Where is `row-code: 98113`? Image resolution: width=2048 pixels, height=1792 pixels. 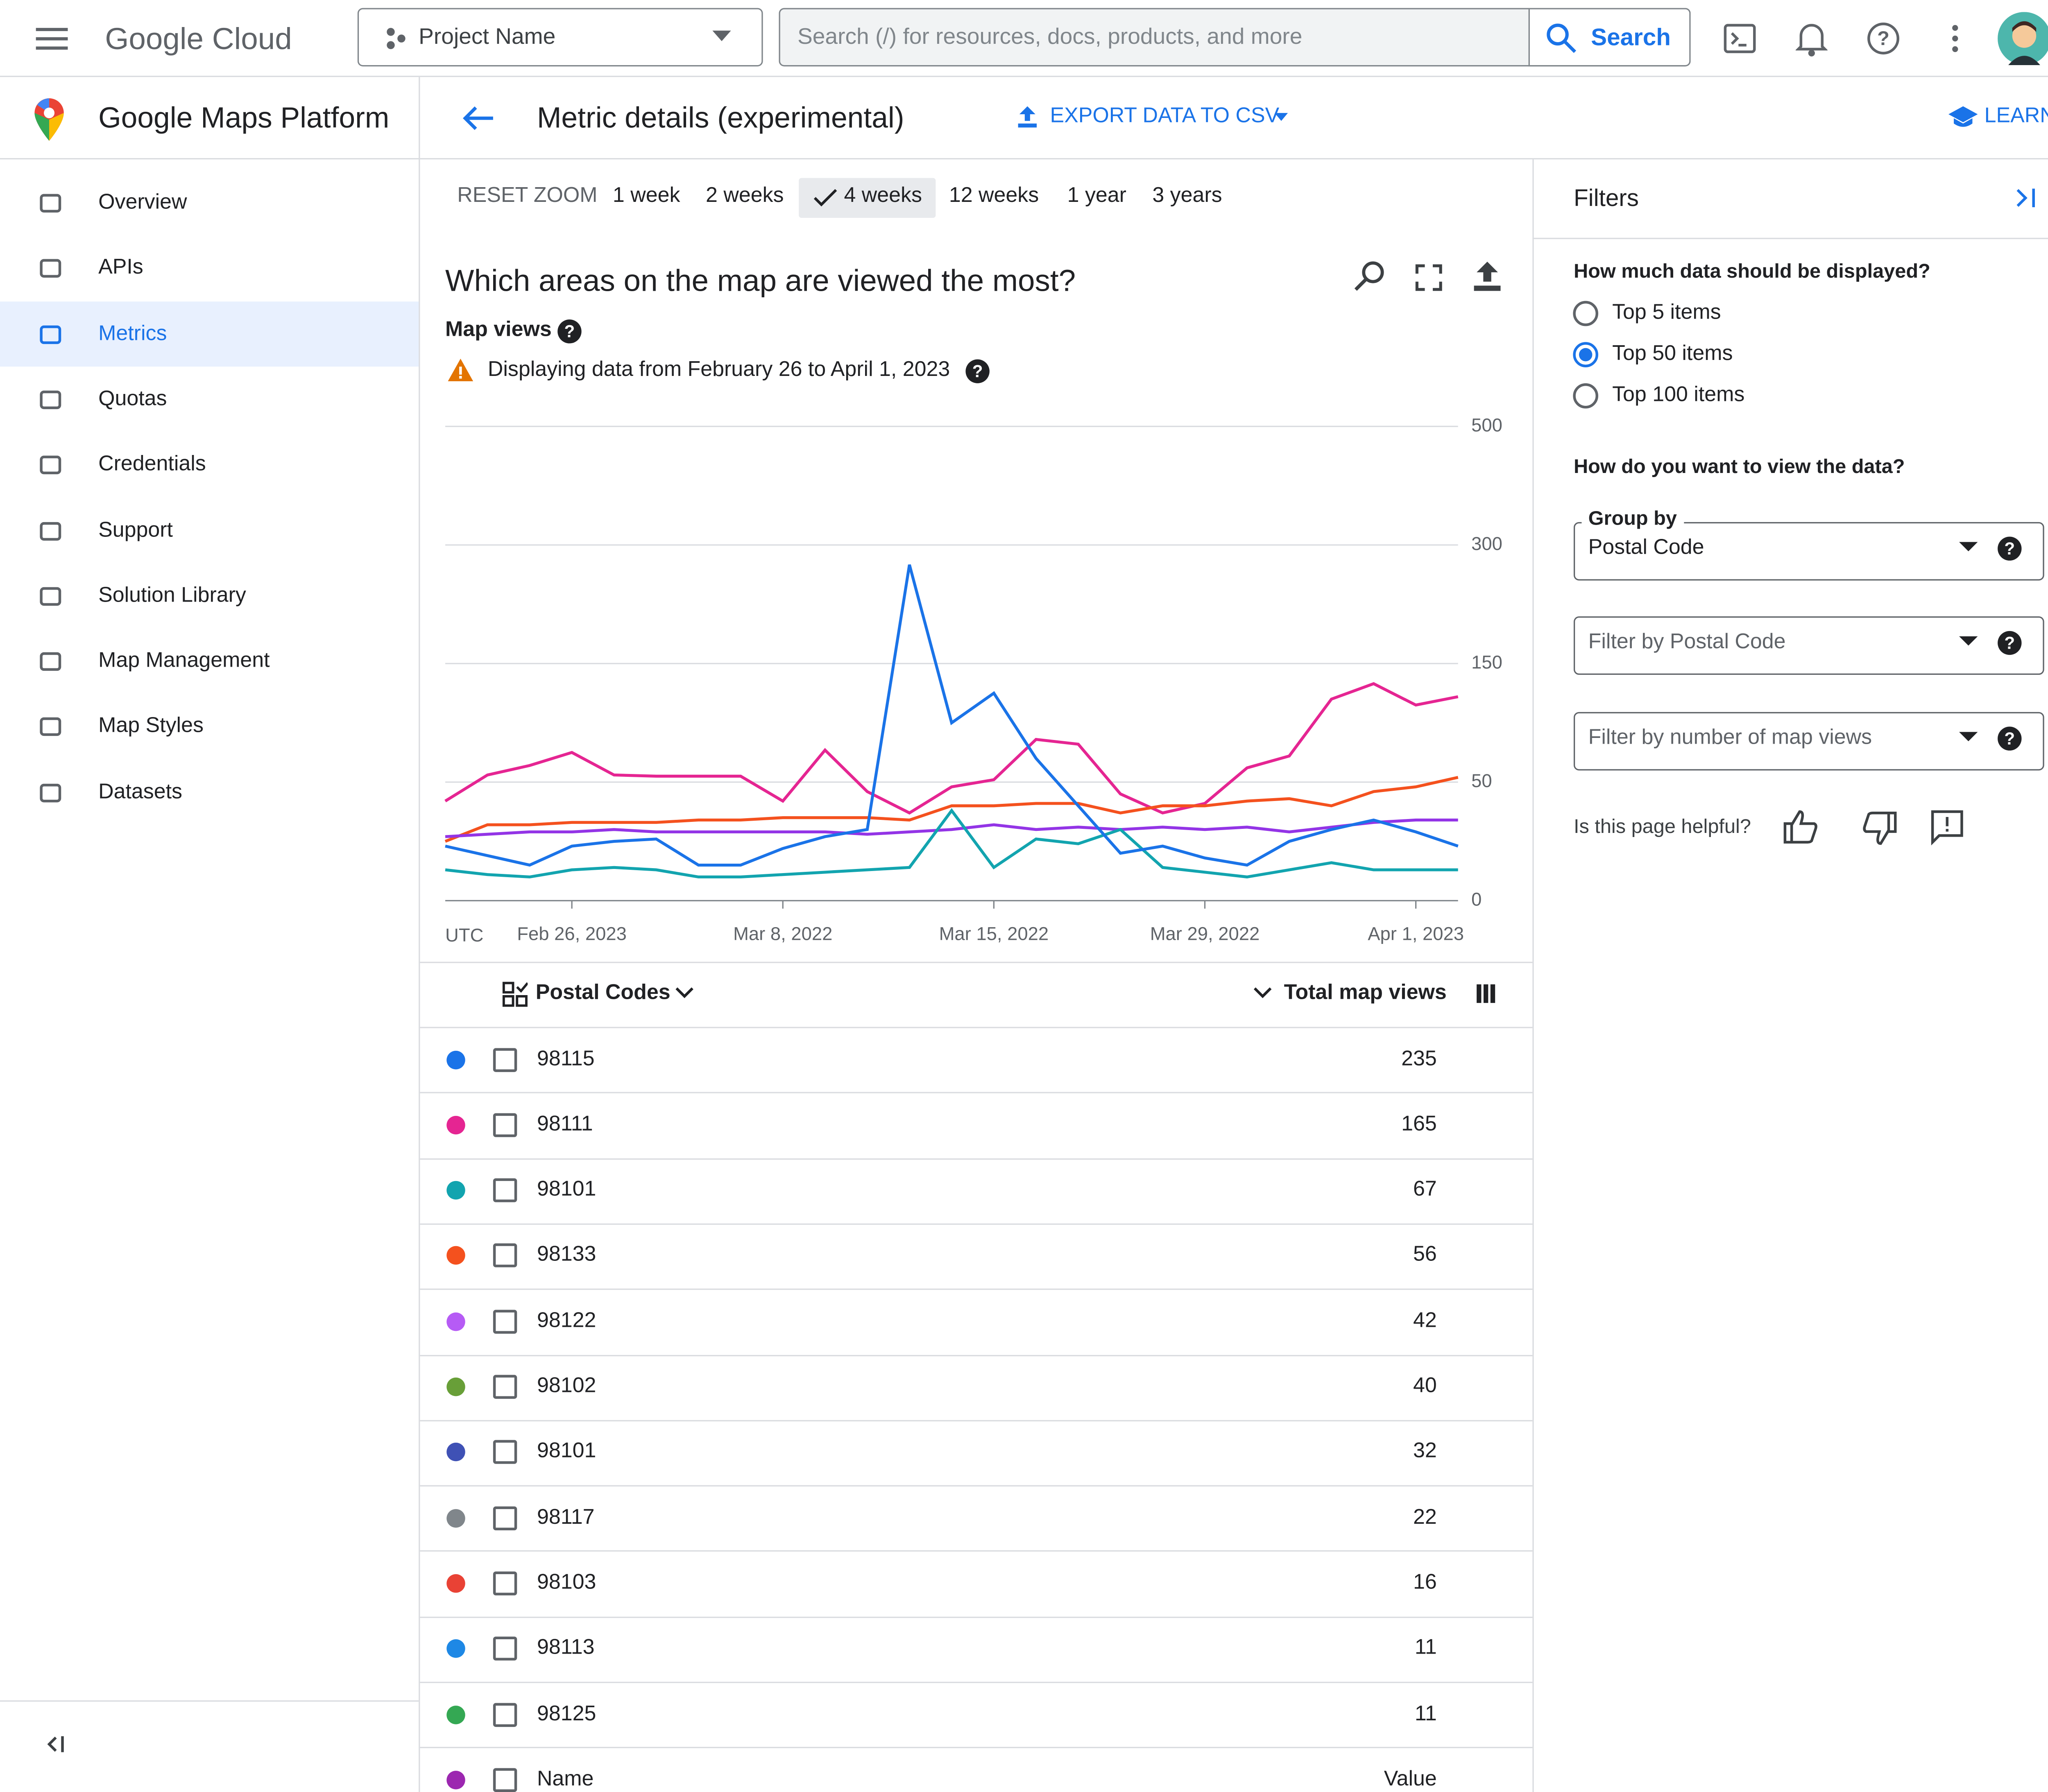 row-code: 98113 is located at coordinates (566, 1648).